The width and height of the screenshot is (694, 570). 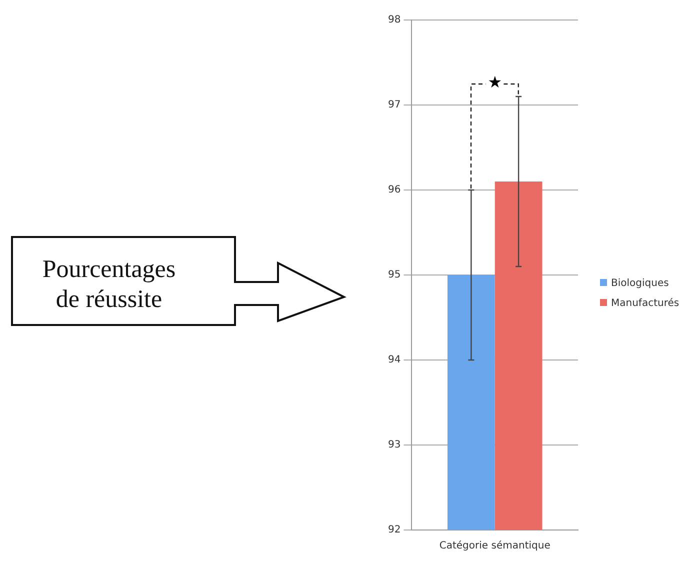 What do you see at coordinates (109, 285) in the screenshot?
I see `text: Pourcentages de réussite` at bounding box center [109, 285].